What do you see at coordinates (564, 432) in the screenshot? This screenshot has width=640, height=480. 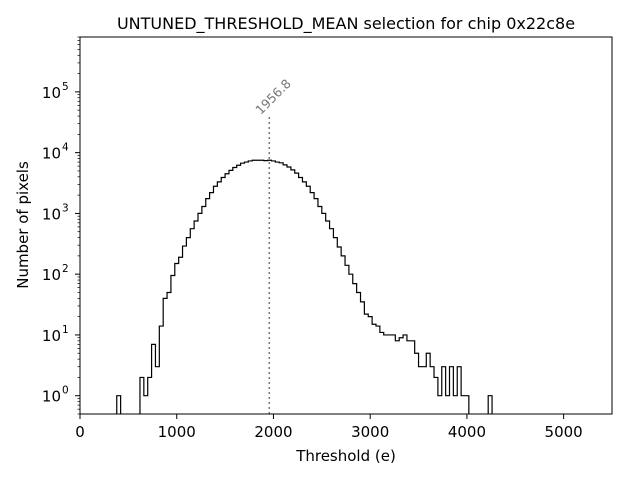 I see `x-tick-label: 5000` at bounding box center [564, 432].